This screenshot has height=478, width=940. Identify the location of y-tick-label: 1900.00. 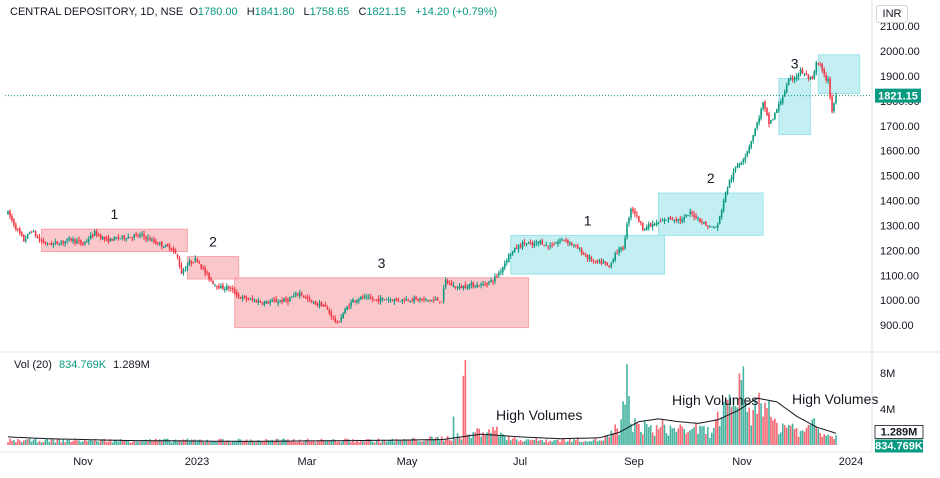
(900, 77).